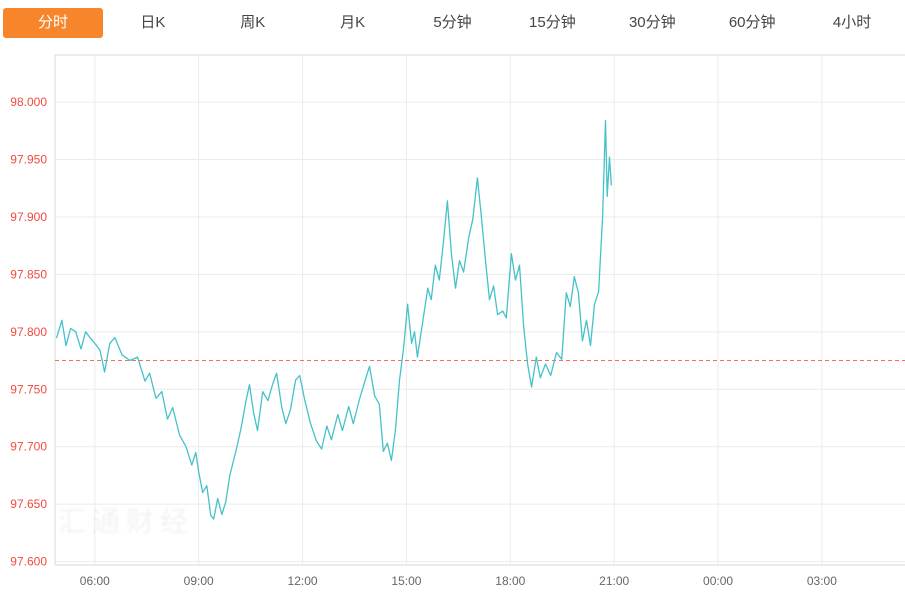 This screenshot has height=594, width=905. What do you see at coordinates (652, 22) in the screenshot?
I see `tab-30min: 30分钟` at bounding box center [652, 22].